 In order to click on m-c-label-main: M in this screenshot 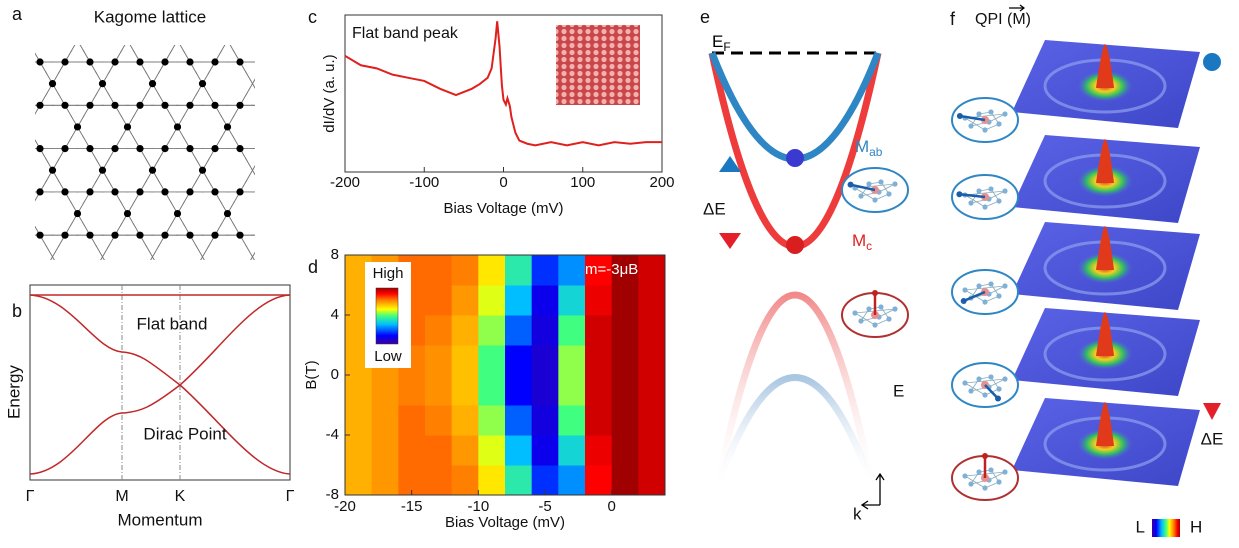, I will do `click(859, 240)`.